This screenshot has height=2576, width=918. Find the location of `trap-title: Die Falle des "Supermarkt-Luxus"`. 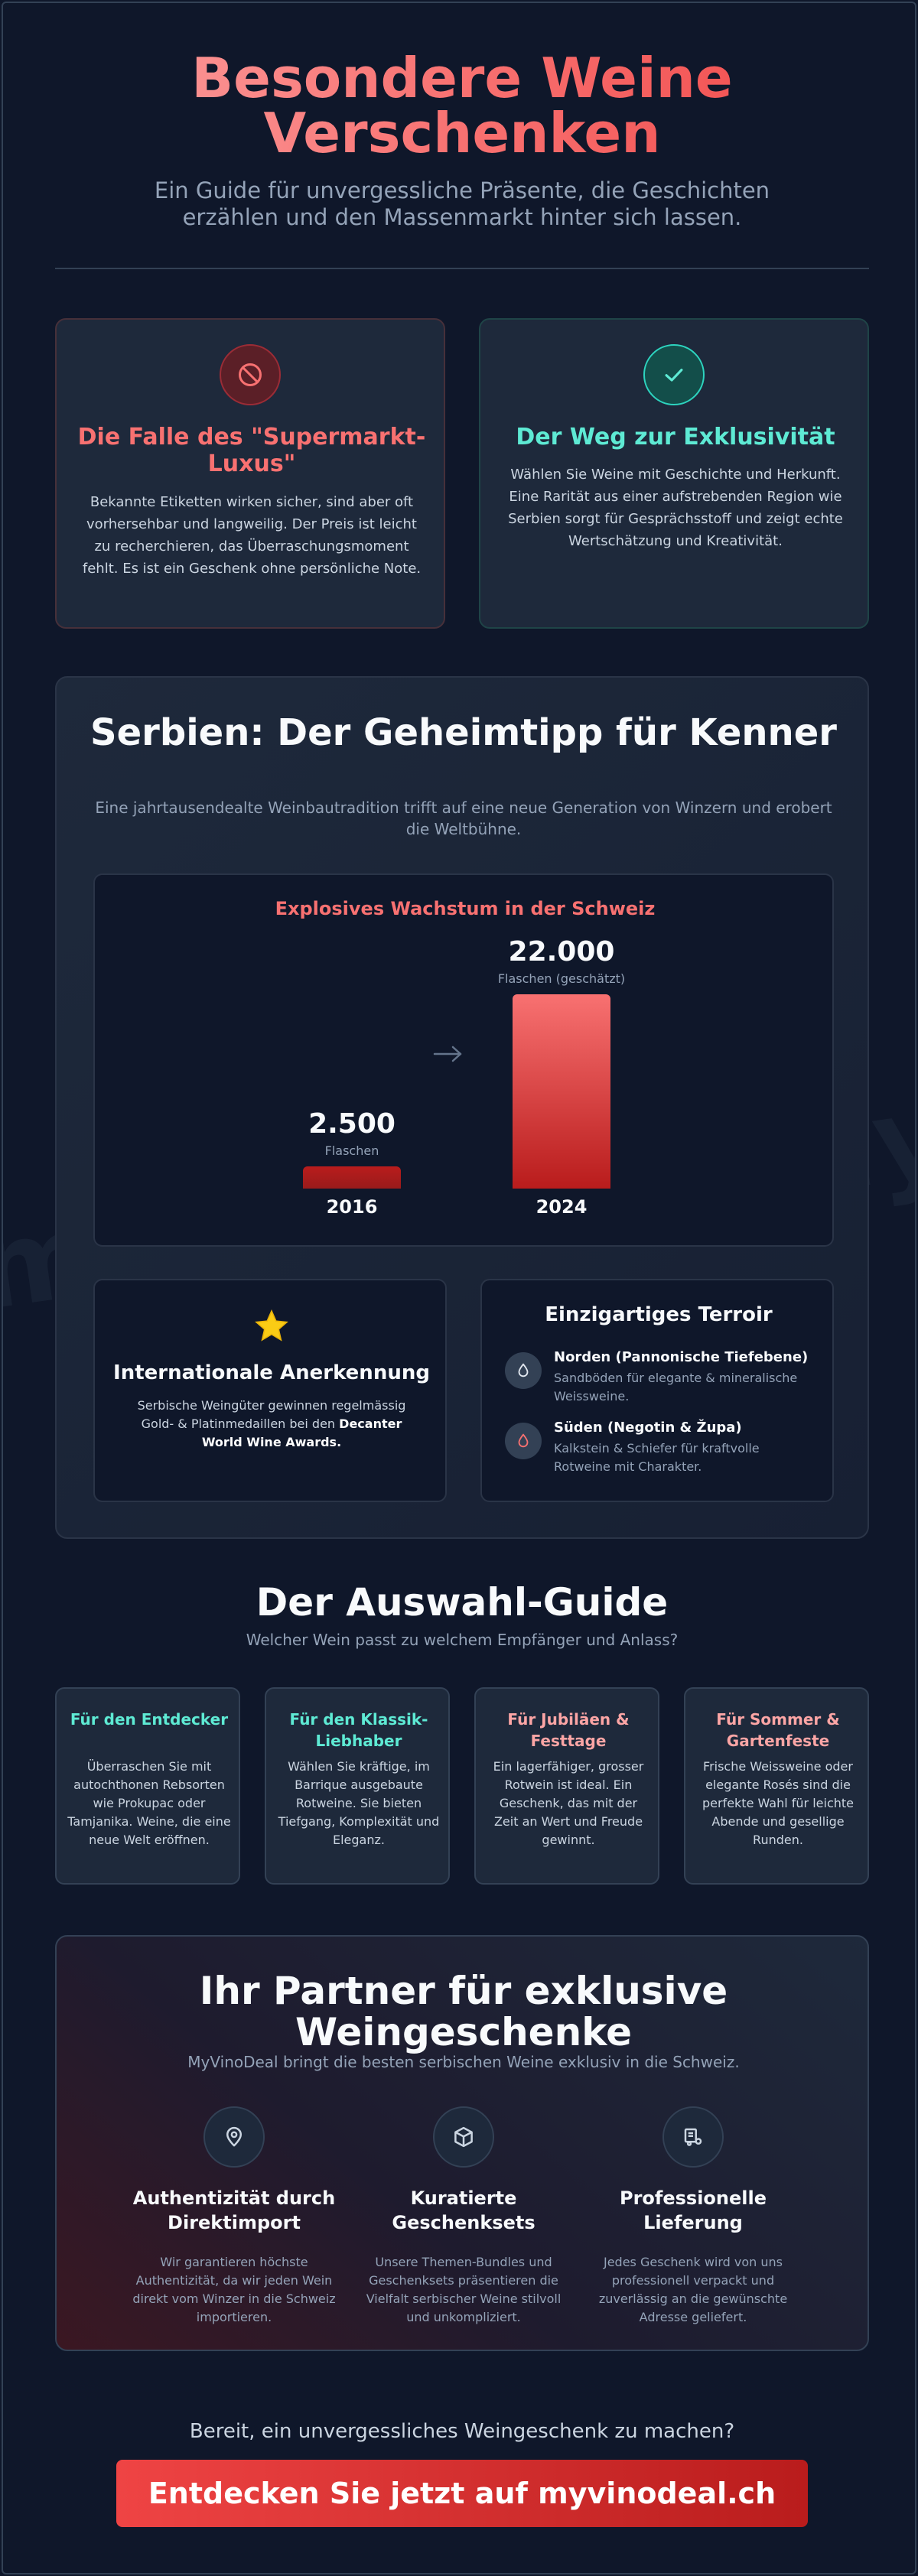

trap-title: Die Falle des "Supermarkt-Luxus" is located at coordinates (251, 450).